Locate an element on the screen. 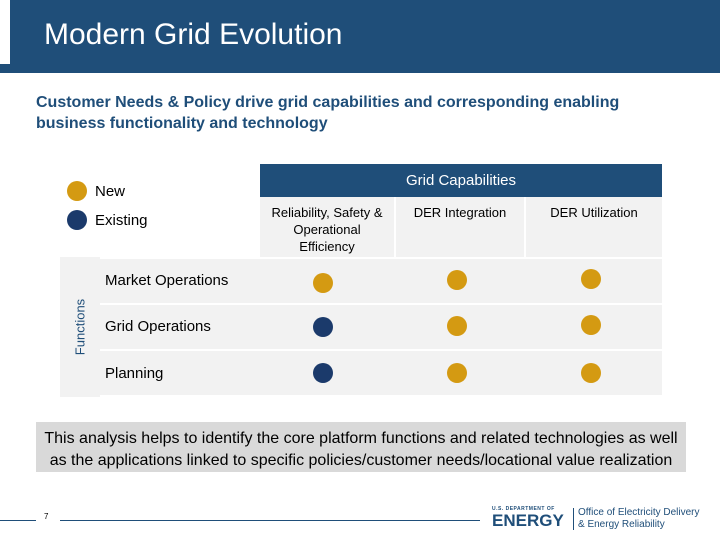 The image size is (720, 540). row-label-market-operations: Market Operations is located at coordinates (167, 280).